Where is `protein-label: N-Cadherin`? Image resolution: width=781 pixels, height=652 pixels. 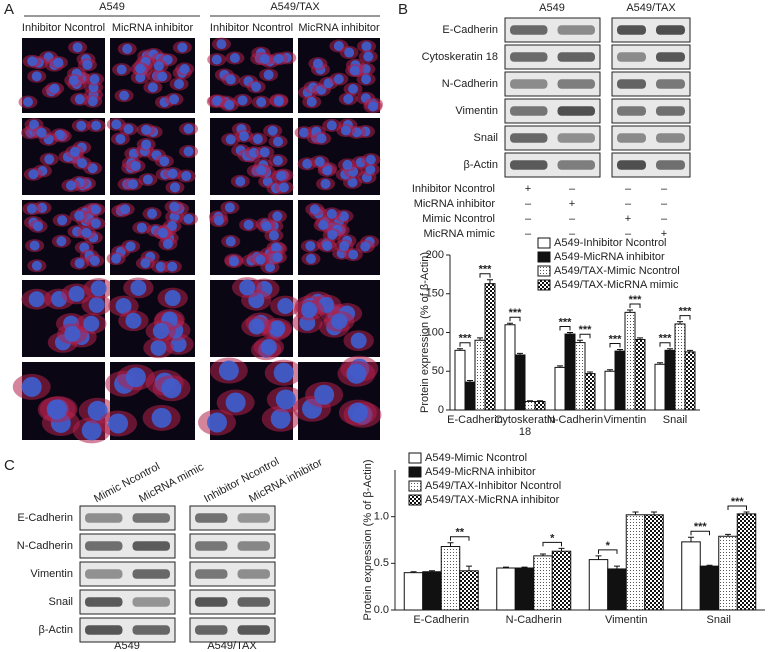
protein-label: N-Cadherin is located at coordinates (470, 84).